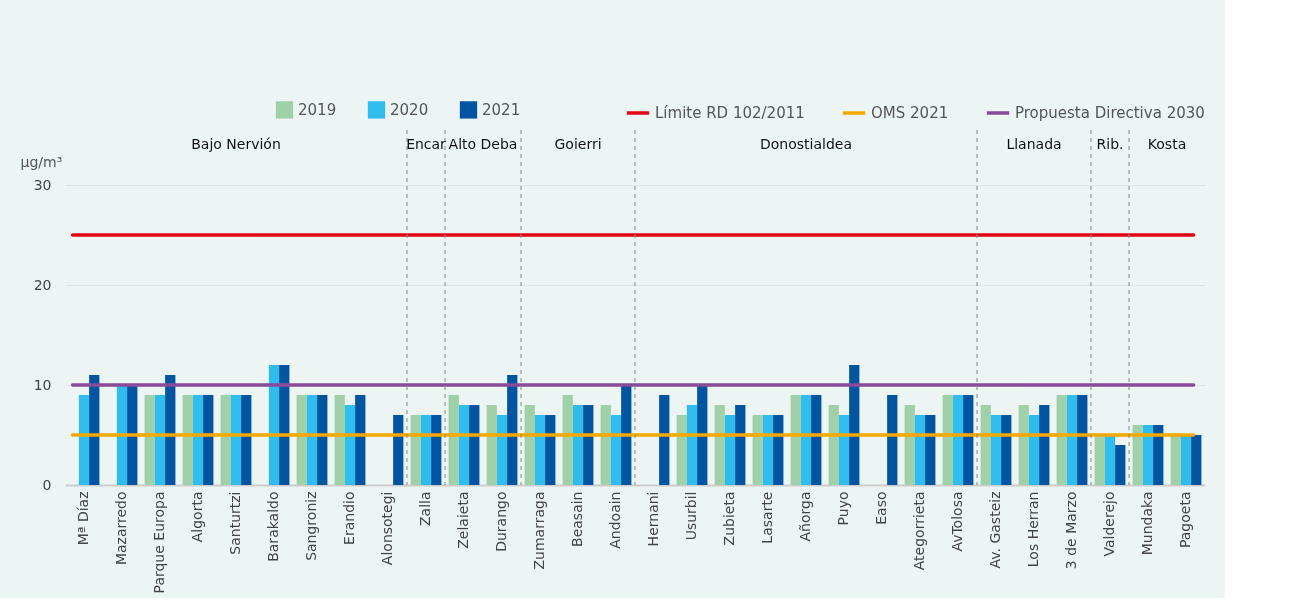 The width and height of the screenshot is (1290, 605). What do you see at coordinates (910, 113) in the screenshot?
I see `legend-label: OMS 2021` at bounding box center [910, 113].